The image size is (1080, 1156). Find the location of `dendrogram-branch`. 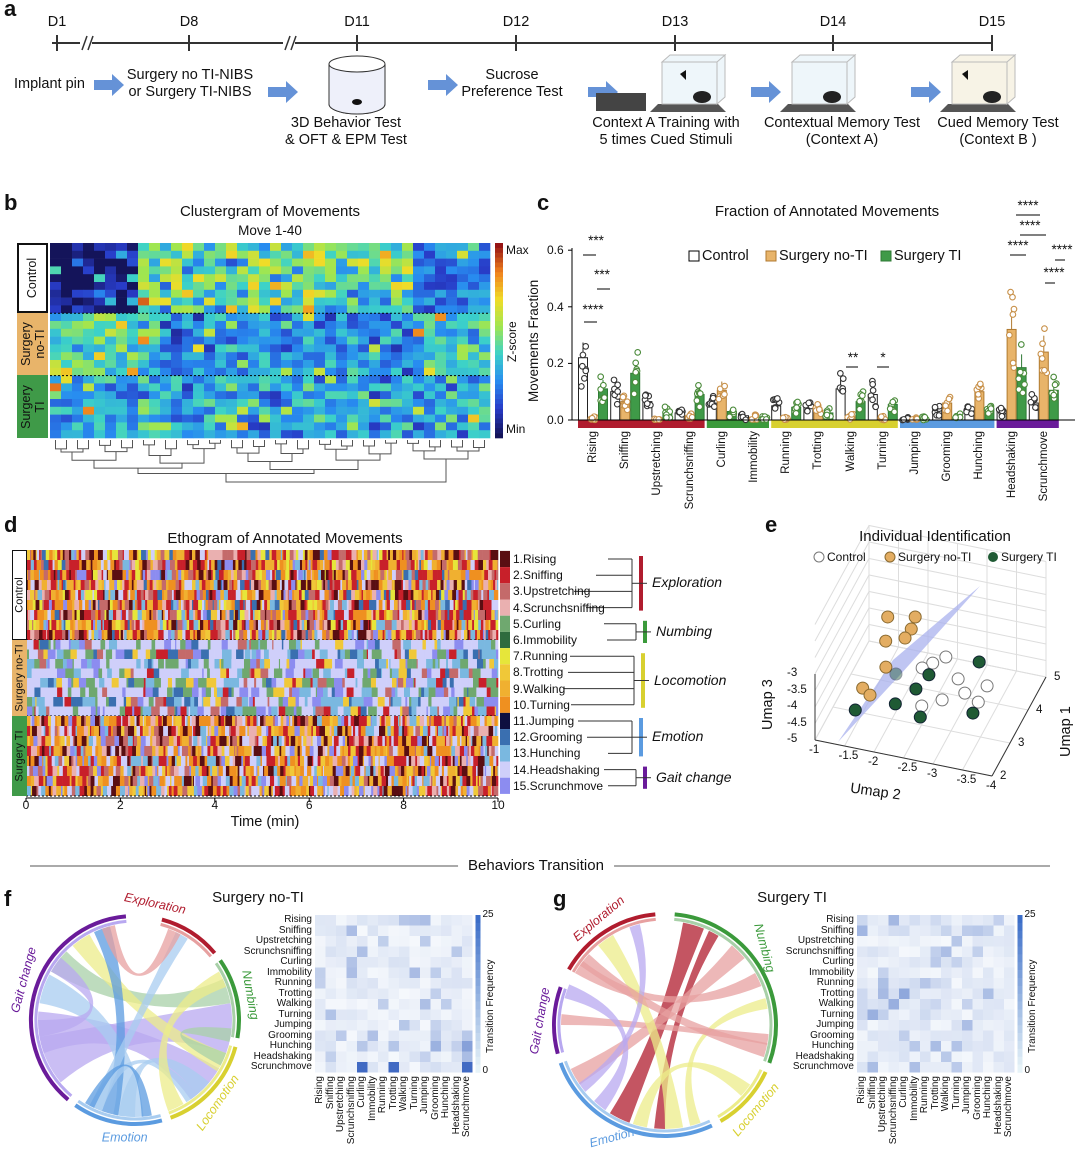

dendrogram-branch is located at coordinates (446, 455).